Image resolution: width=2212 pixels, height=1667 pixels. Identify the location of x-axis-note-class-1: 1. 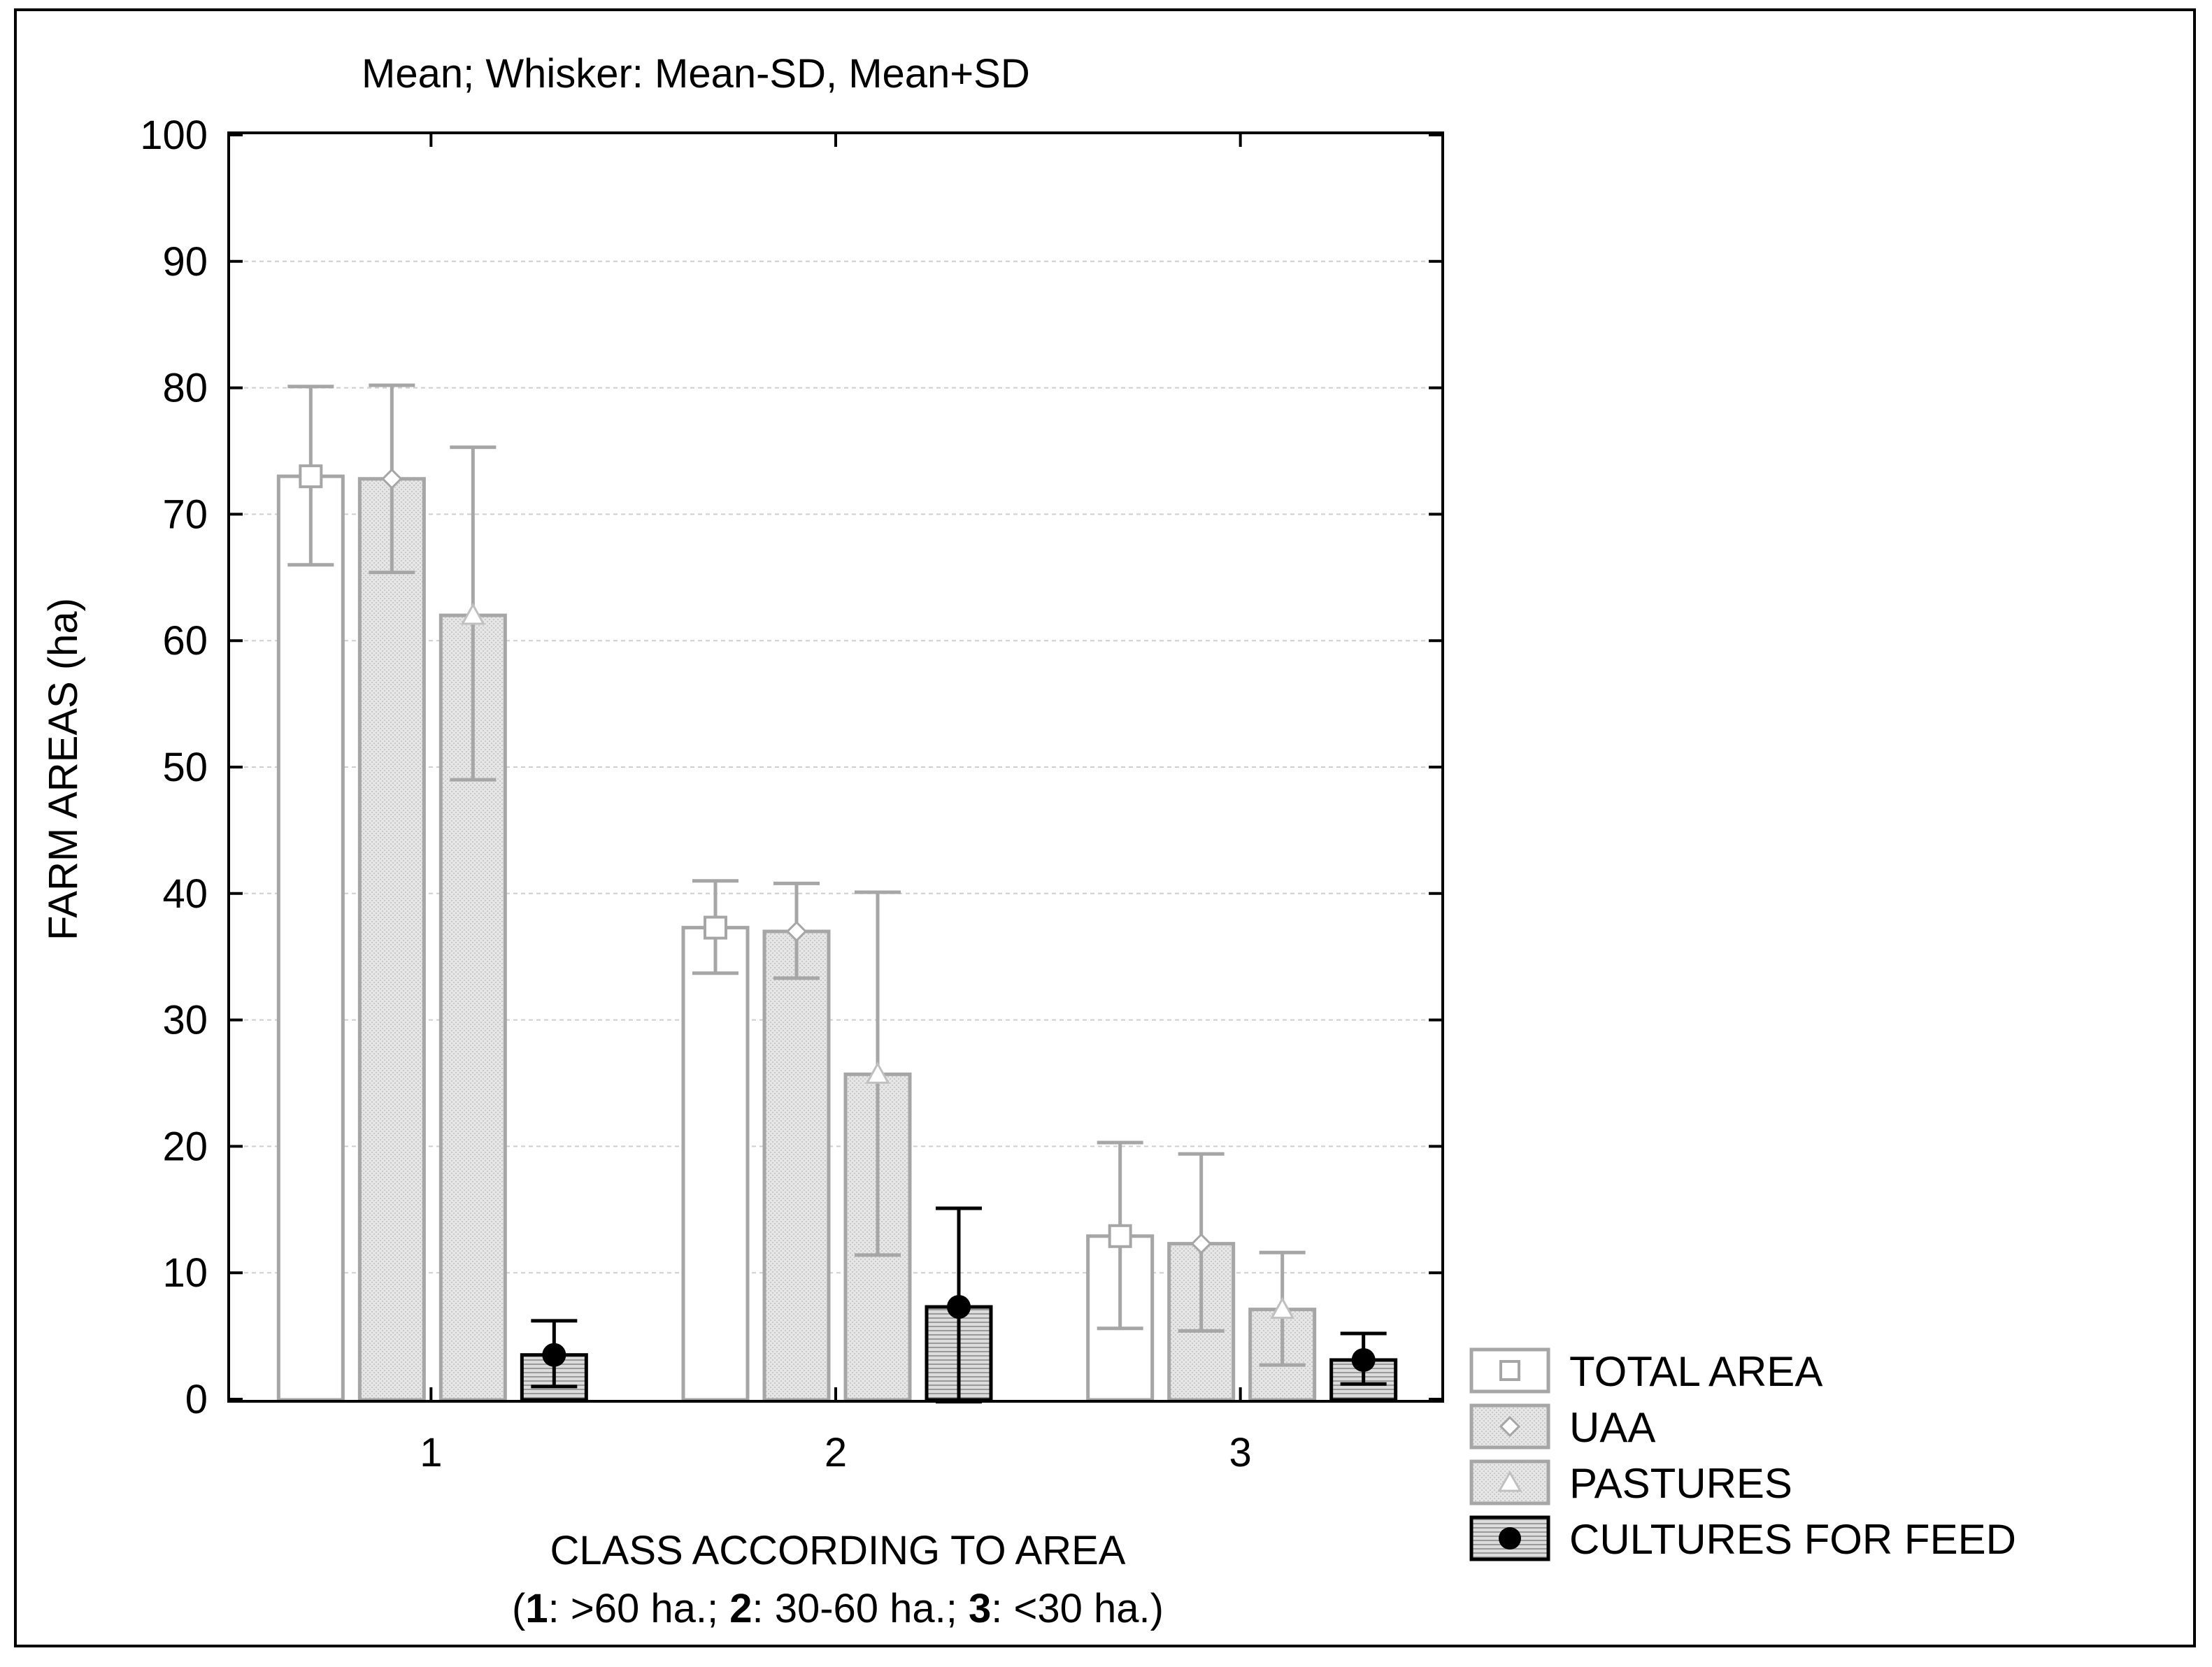
(536, 1608).